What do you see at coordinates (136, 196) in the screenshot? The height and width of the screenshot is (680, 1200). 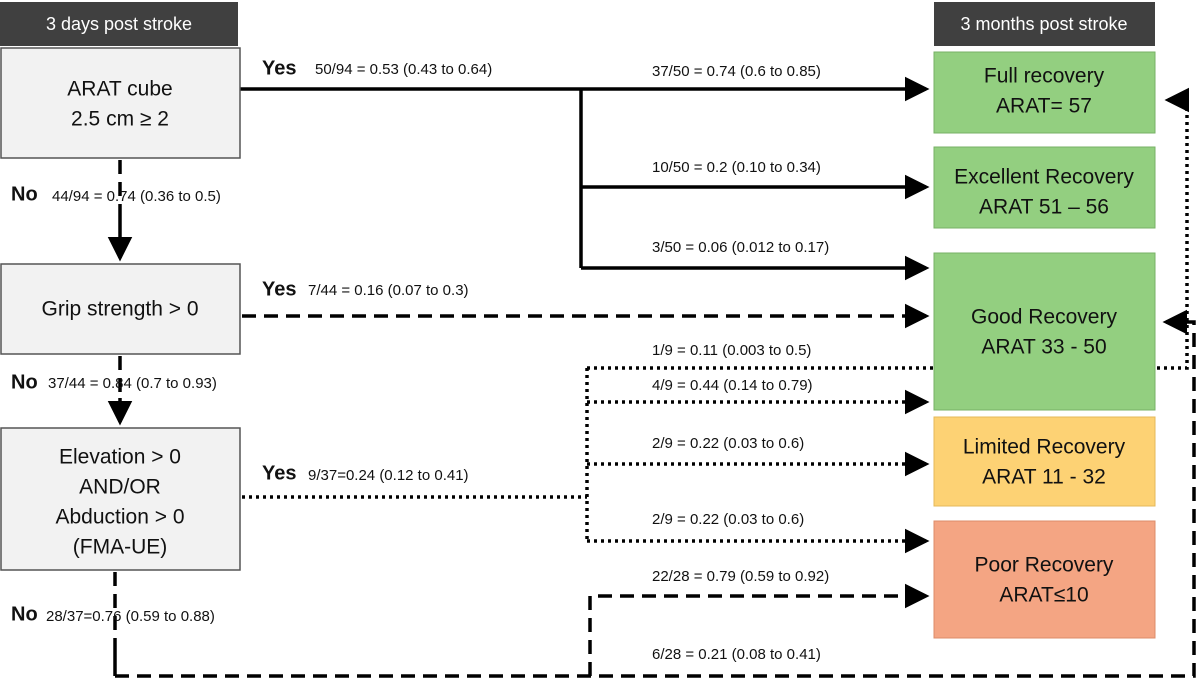 I see `probability: 44/94 = 0.74 (0.36 to 0.5)` at bounding box center [136, 196].